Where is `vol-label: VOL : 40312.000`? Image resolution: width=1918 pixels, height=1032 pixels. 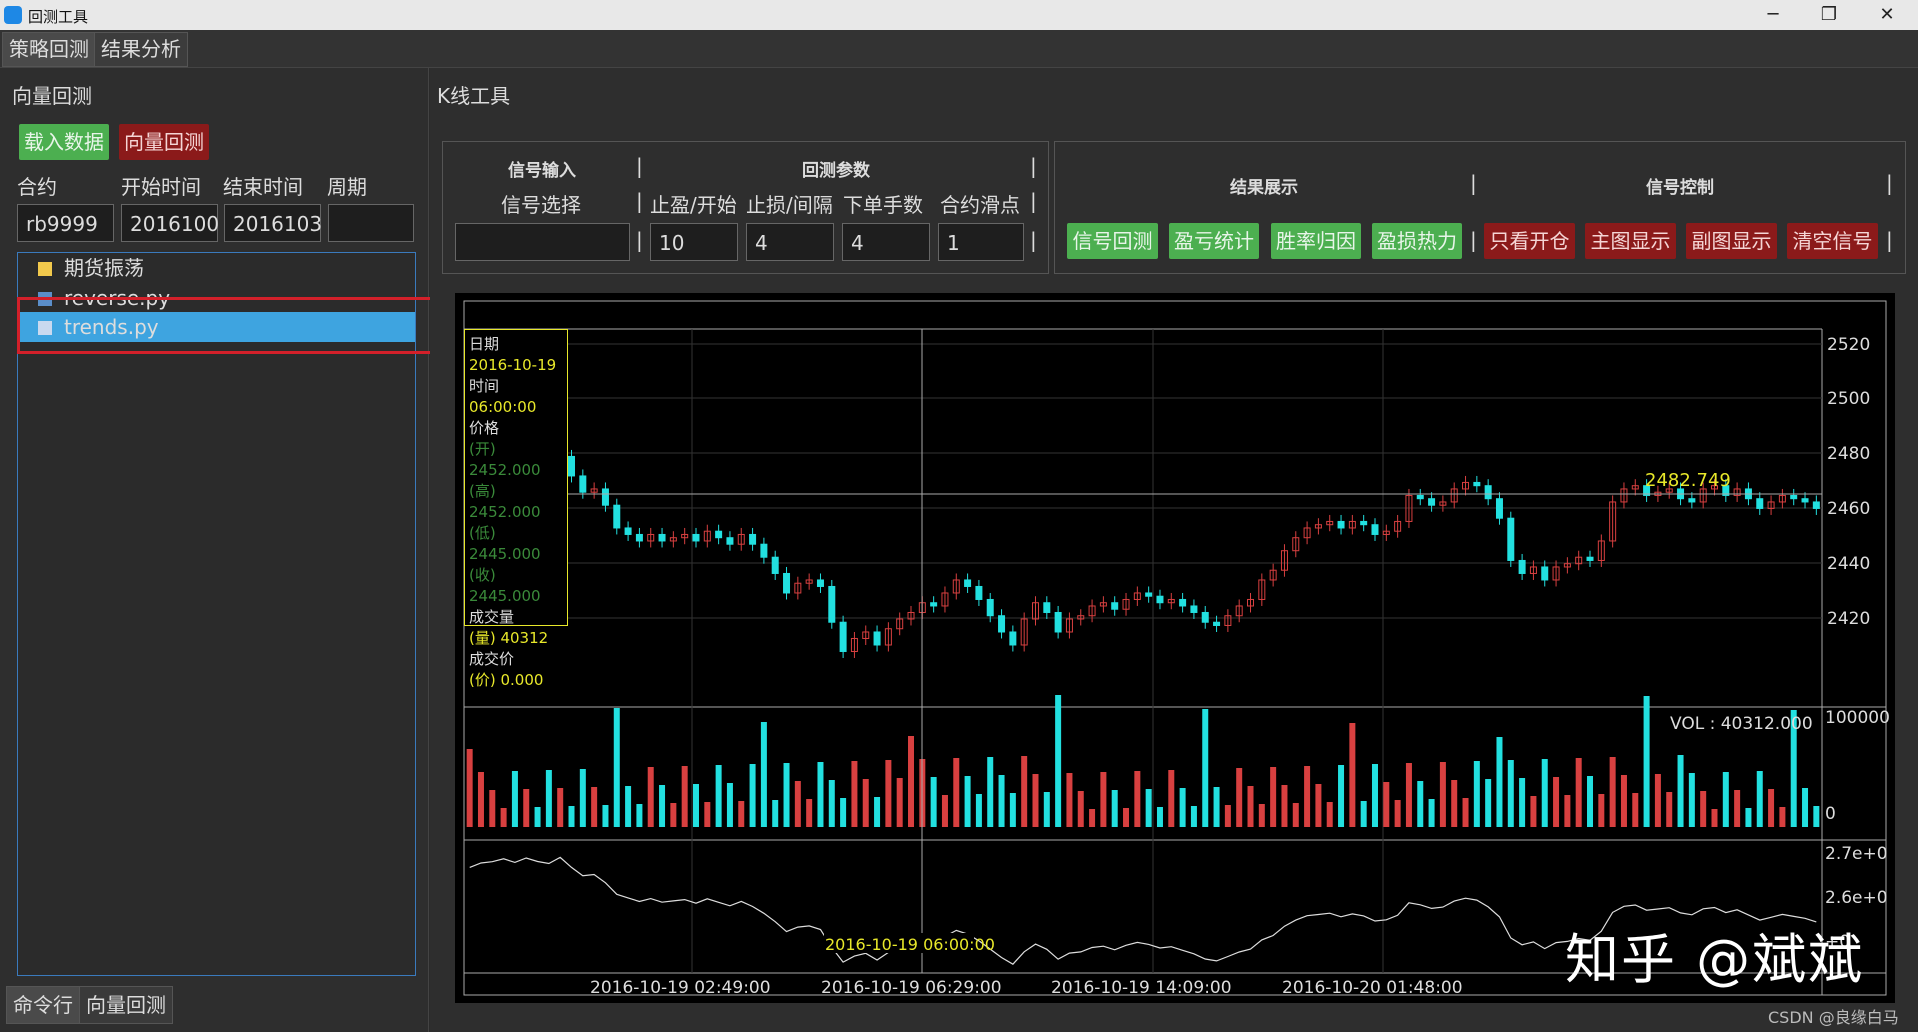
vol-label: VOL : 40312.000 is located at coordinates (1741, 724).